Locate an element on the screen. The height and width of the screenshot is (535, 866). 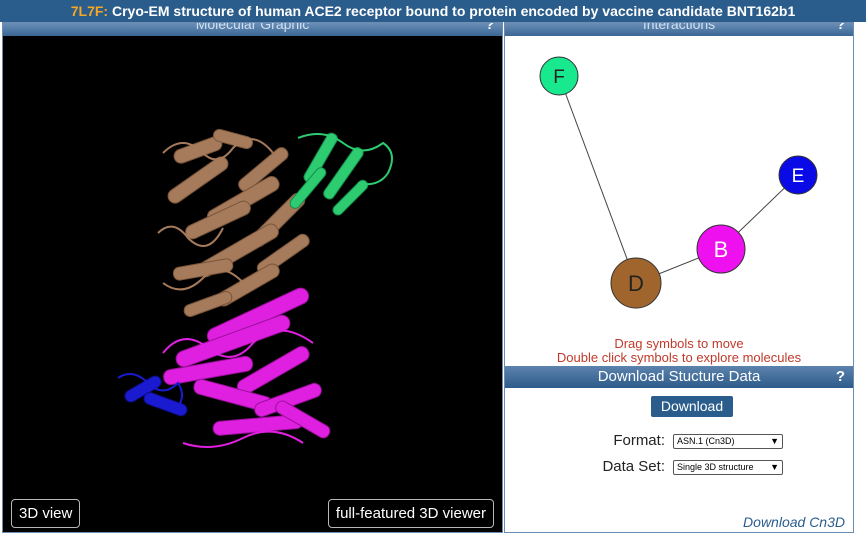
download-structure-title: Download Stucture Data is located at coordinates (679, 376).